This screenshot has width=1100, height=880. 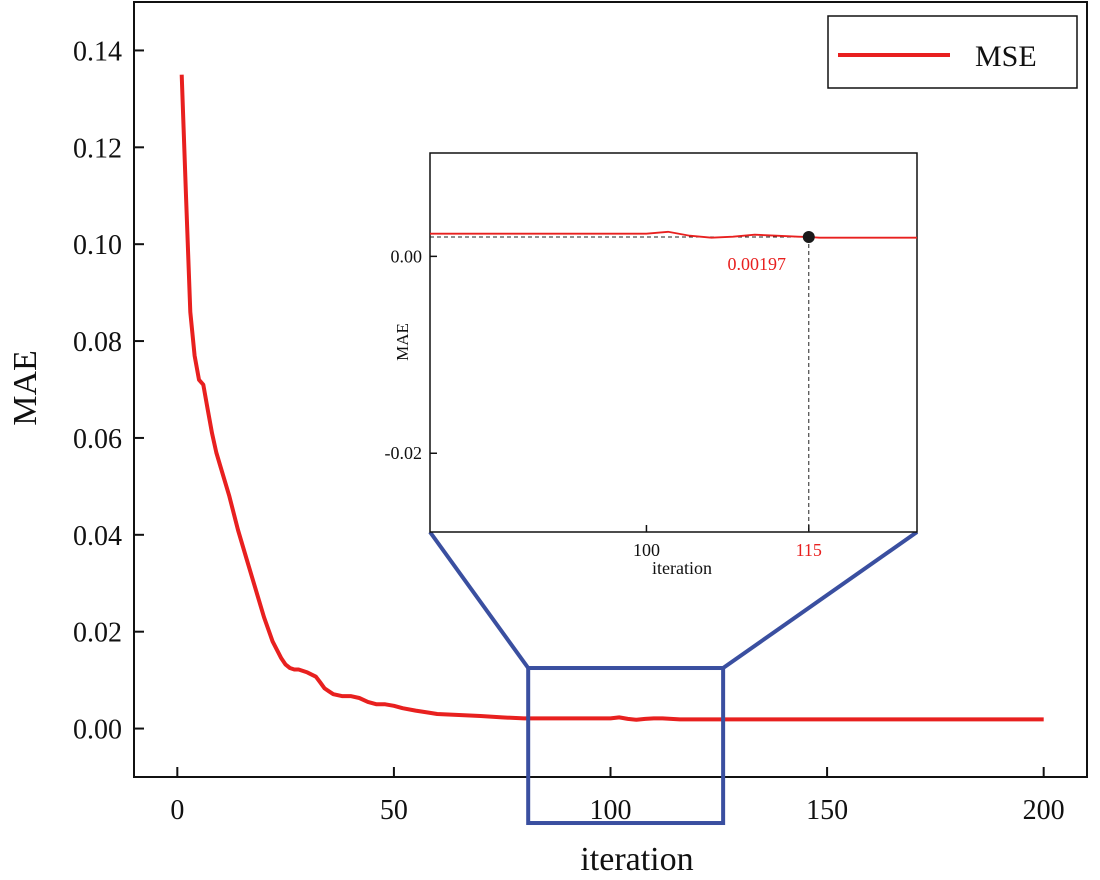 I want to click on y-tick-label: 0.12, so click(x=97, y=148).